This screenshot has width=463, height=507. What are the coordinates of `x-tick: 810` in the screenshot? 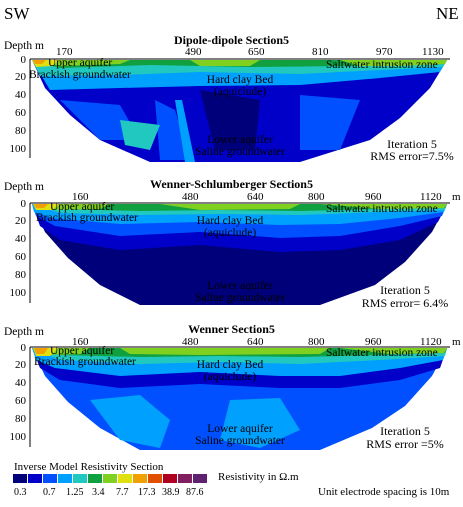 It's located at (320, 52).